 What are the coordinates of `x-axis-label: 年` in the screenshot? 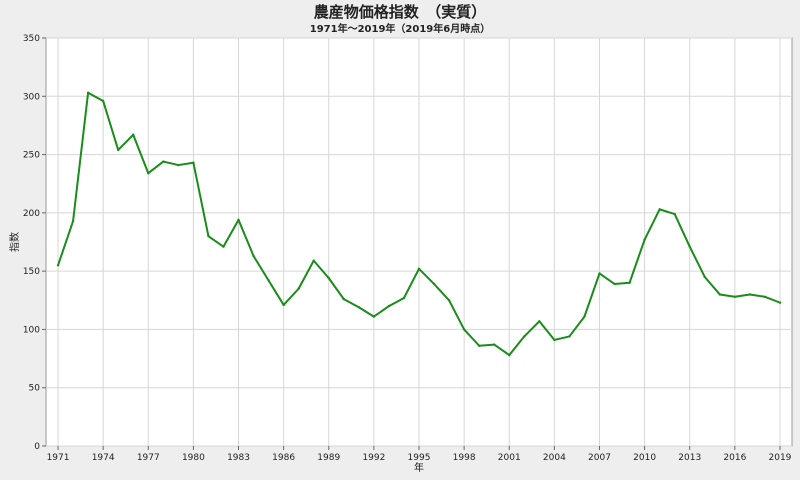 It's located at (419, 467).